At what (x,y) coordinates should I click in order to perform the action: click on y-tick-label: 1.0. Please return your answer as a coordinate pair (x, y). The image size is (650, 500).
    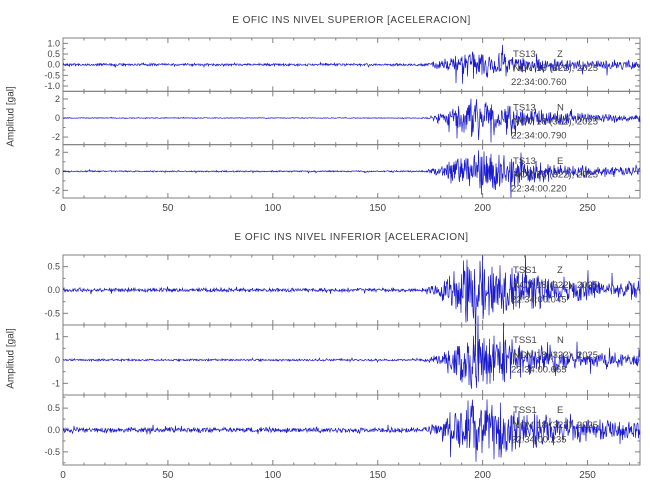
    Looking at the image, I should click on (53, 43).